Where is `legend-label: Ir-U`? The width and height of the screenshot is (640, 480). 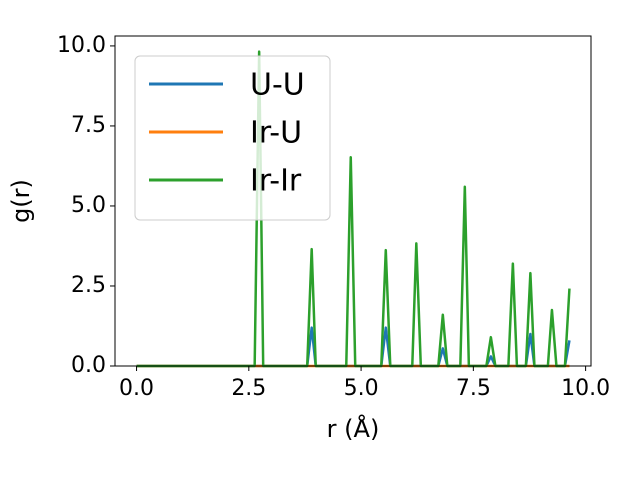
legend-label: Ir-U is located at coordinates (276, 133).